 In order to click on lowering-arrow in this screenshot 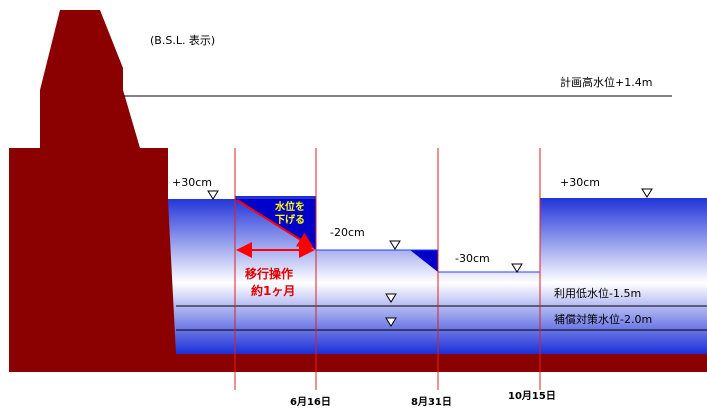, I will do `click(275, 224)`.